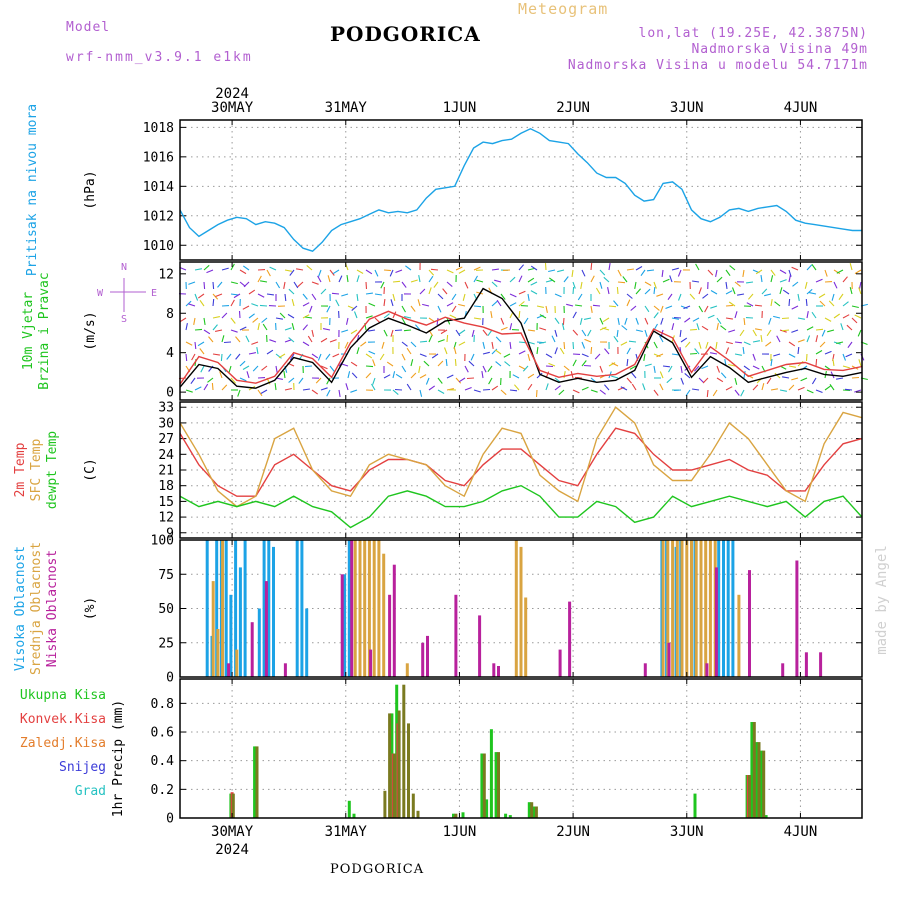 This screenshot has height=900, width=900. I want to click on y-tick-label: 12, so click(166, 274).